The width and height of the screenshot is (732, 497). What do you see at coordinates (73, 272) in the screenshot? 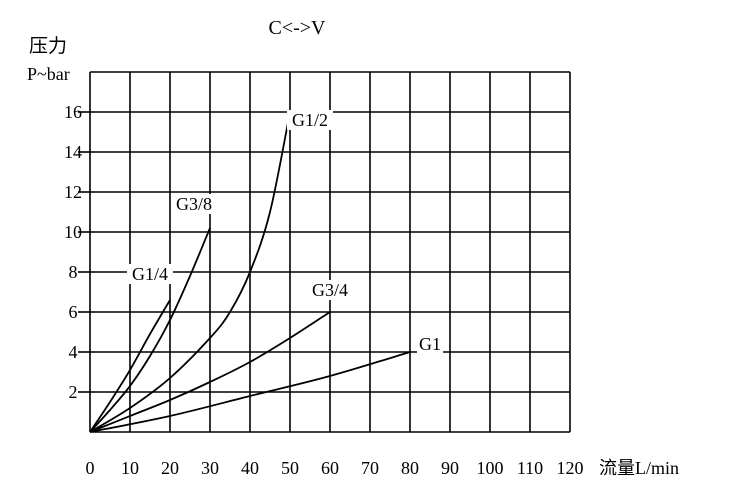
I see `y-tick-label: 8` at bounding box center [73, 272].